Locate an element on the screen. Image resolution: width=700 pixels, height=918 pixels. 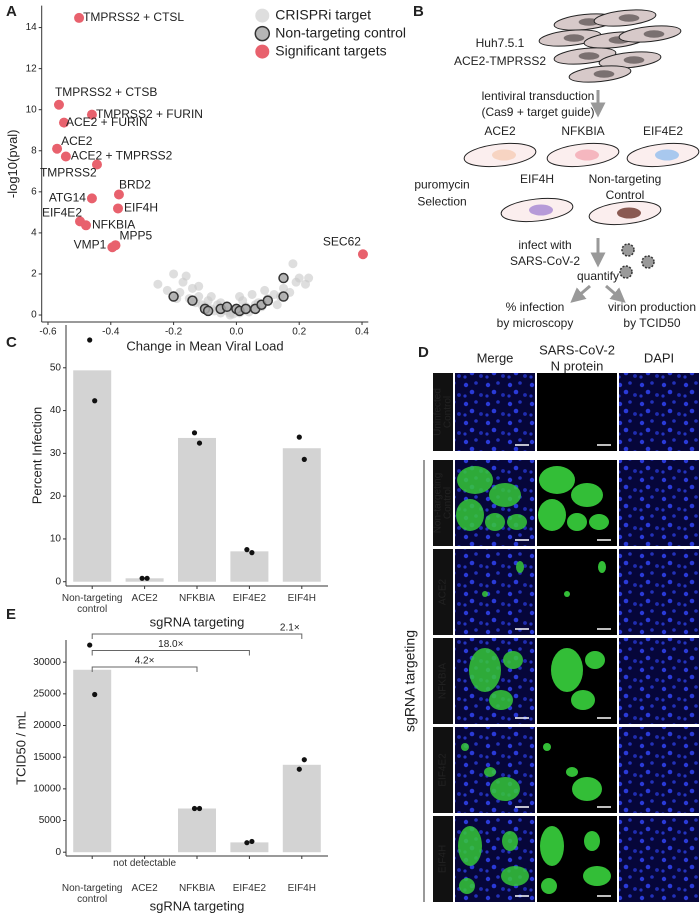
bracket-label: 18.0× is located at coordinates (170, 644).